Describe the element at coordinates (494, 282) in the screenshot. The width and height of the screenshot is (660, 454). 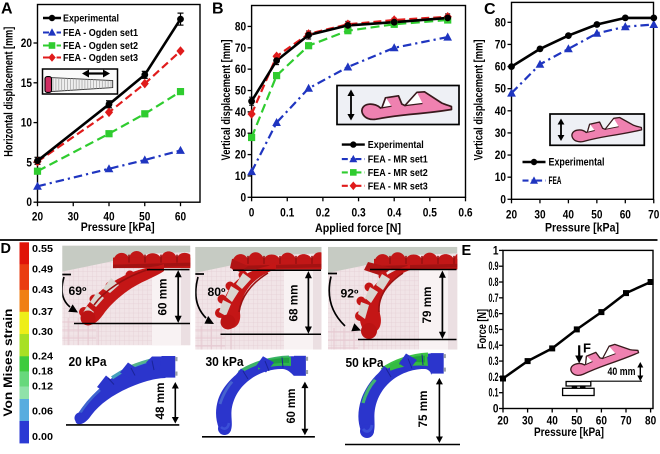
I see `svg-text: 0.8` at that location.